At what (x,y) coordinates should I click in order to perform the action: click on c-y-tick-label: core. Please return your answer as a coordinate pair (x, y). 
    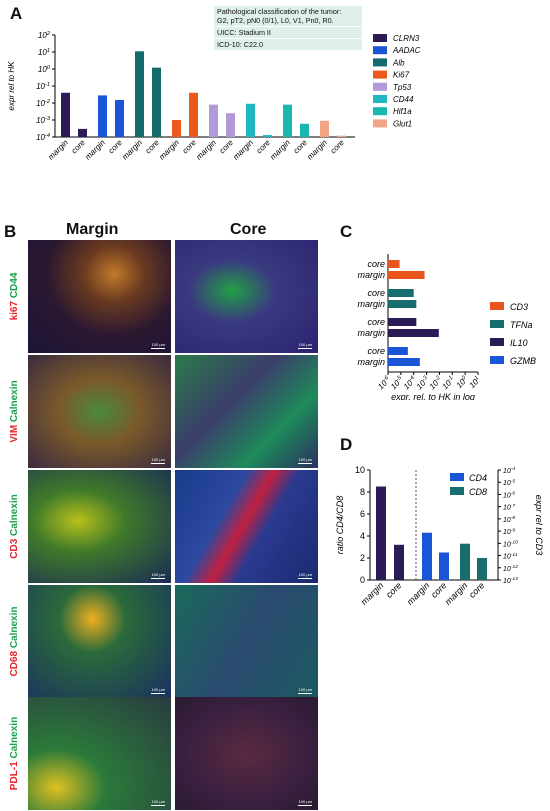
    Looking at the image, I should click on (376, 264).